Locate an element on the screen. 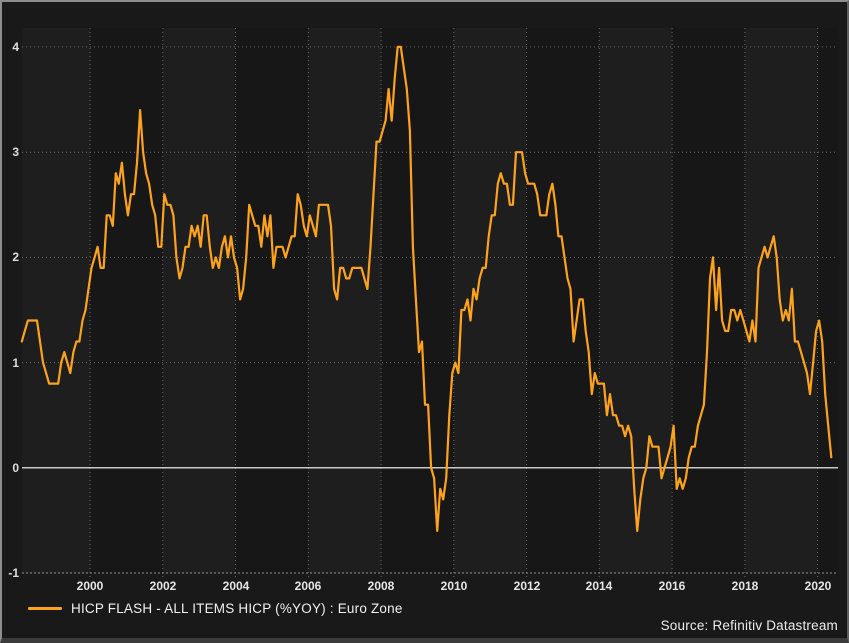  x-axis-tick-label: 2002 is located at coordinates (163, 586).